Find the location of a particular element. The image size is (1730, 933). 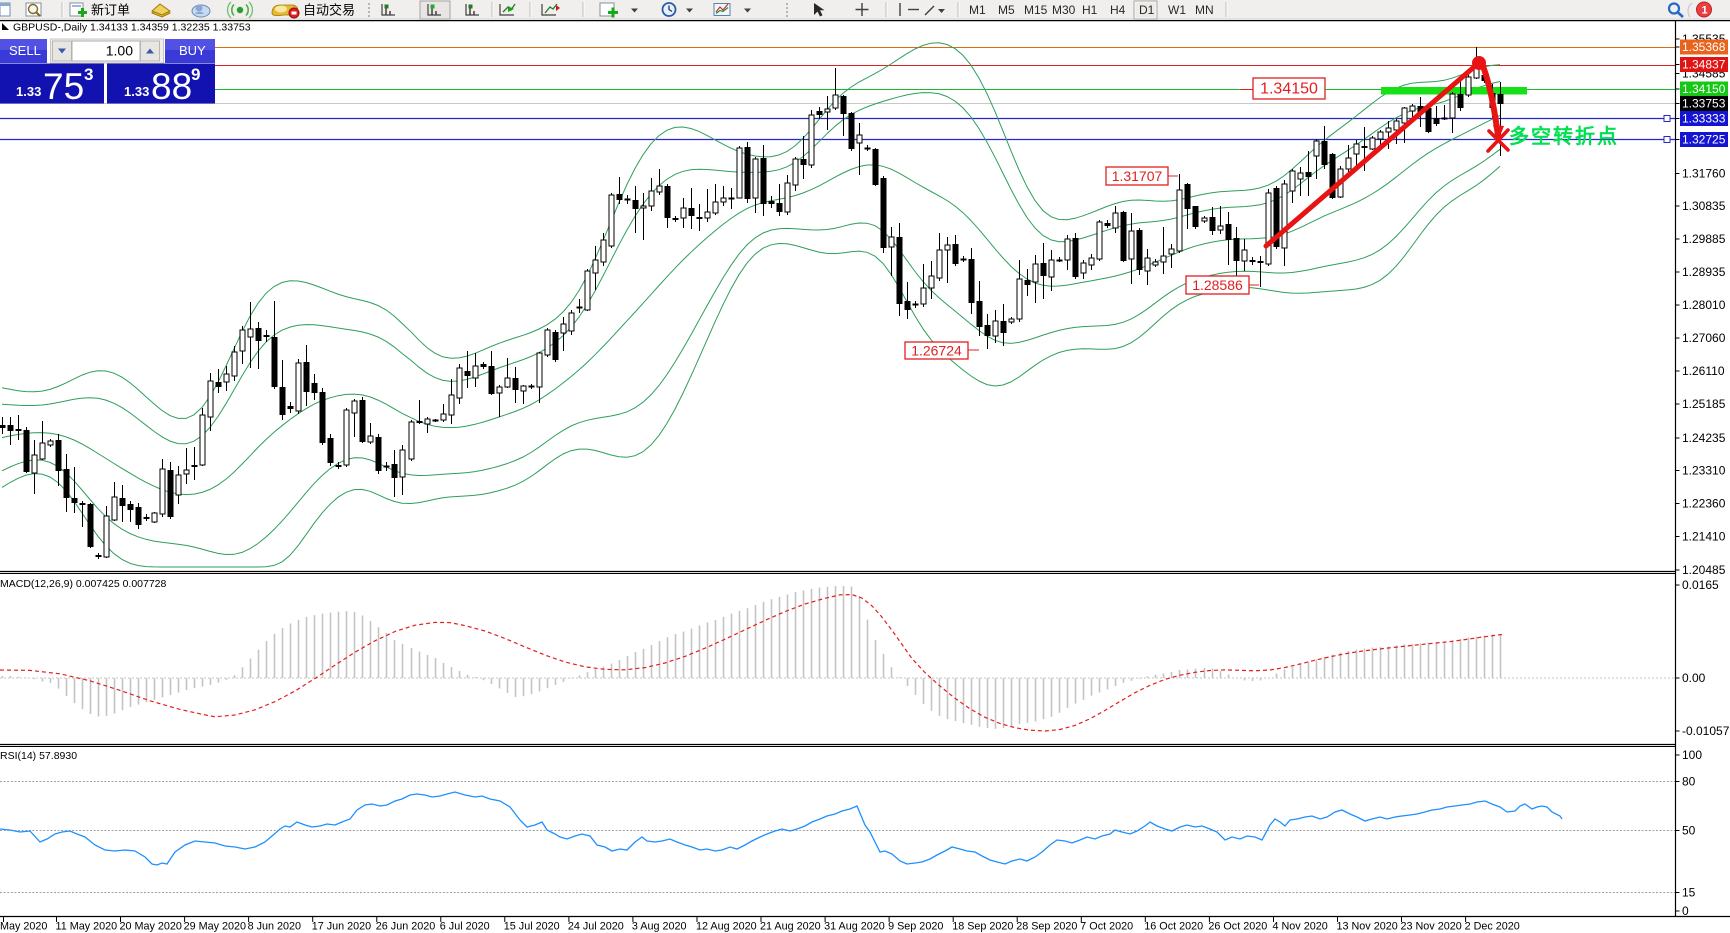

svg-text: 20 May 2020 is located at coordinates (151, 927).